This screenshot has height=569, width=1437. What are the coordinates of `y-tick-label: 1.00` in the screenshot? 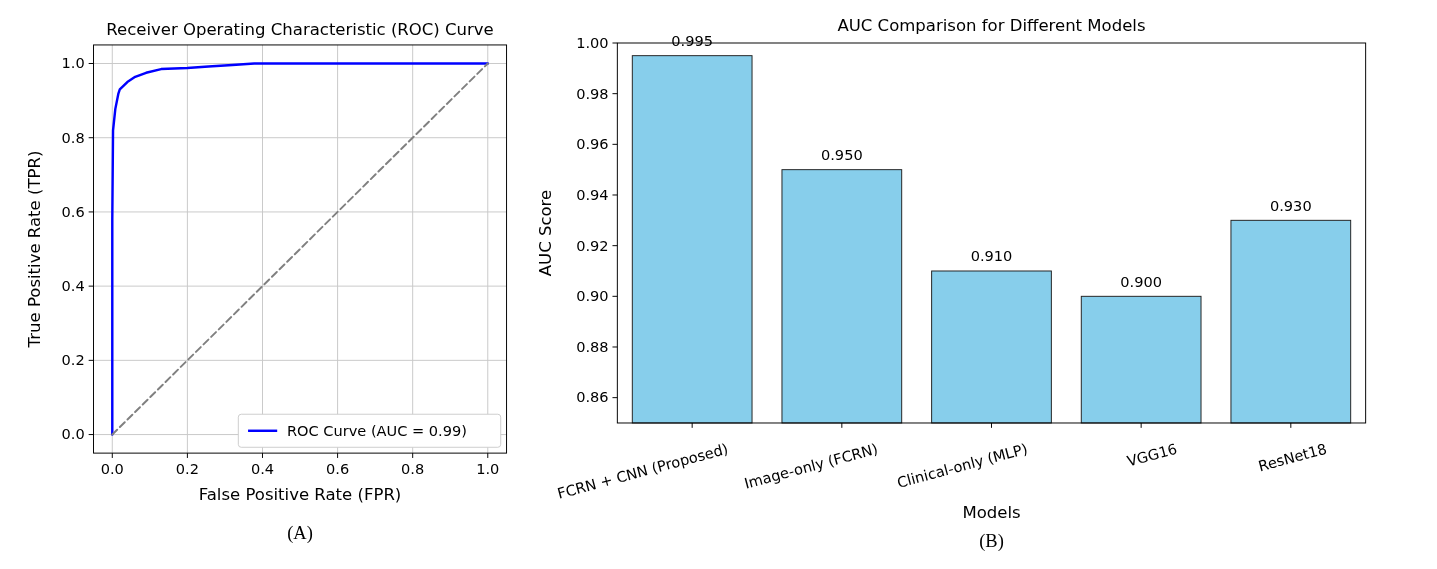 It's located at (592, 42).